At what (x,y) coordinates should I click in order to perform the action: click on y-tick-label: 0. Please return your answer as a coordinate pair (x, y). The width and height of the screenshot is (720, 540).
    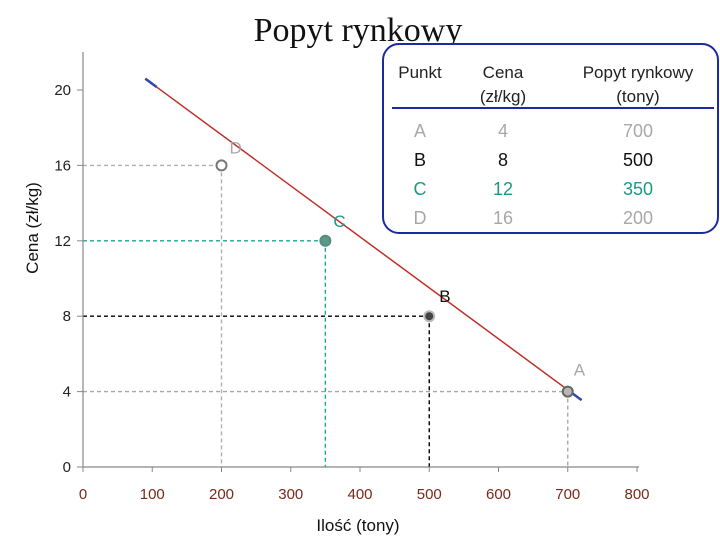
    Looking at the image, I should click on (67, 467).